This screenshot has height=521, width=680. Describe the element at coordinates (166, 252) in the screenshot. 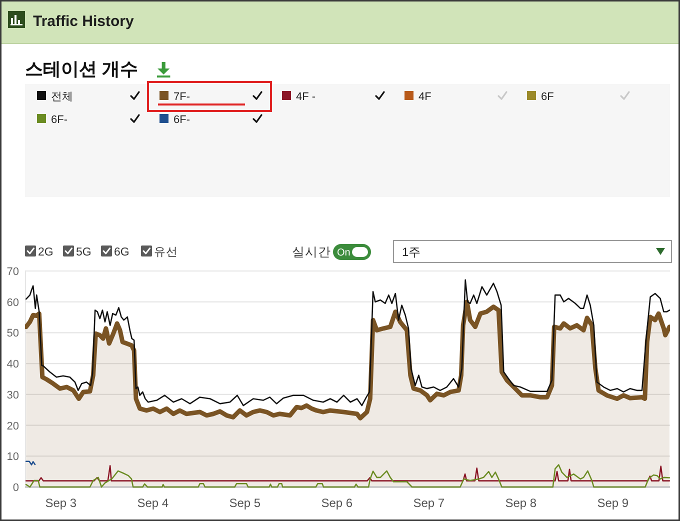

I see `text: 유선` at that location.